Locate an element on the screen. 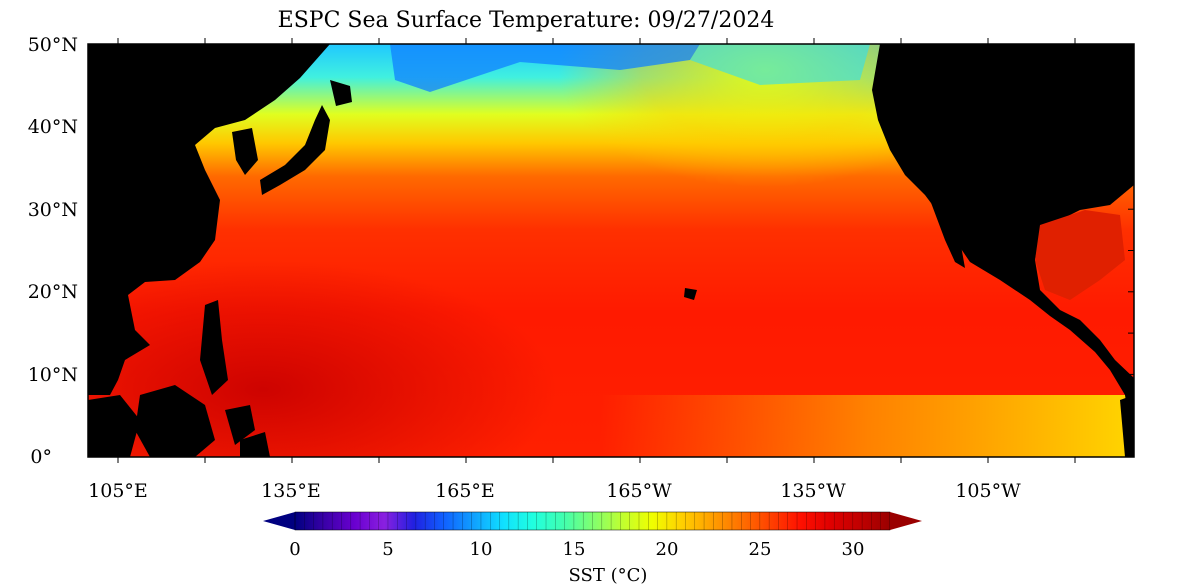 The height and width of the screenshot is (588, 1177). borneo is located at coordinates (175, 421).